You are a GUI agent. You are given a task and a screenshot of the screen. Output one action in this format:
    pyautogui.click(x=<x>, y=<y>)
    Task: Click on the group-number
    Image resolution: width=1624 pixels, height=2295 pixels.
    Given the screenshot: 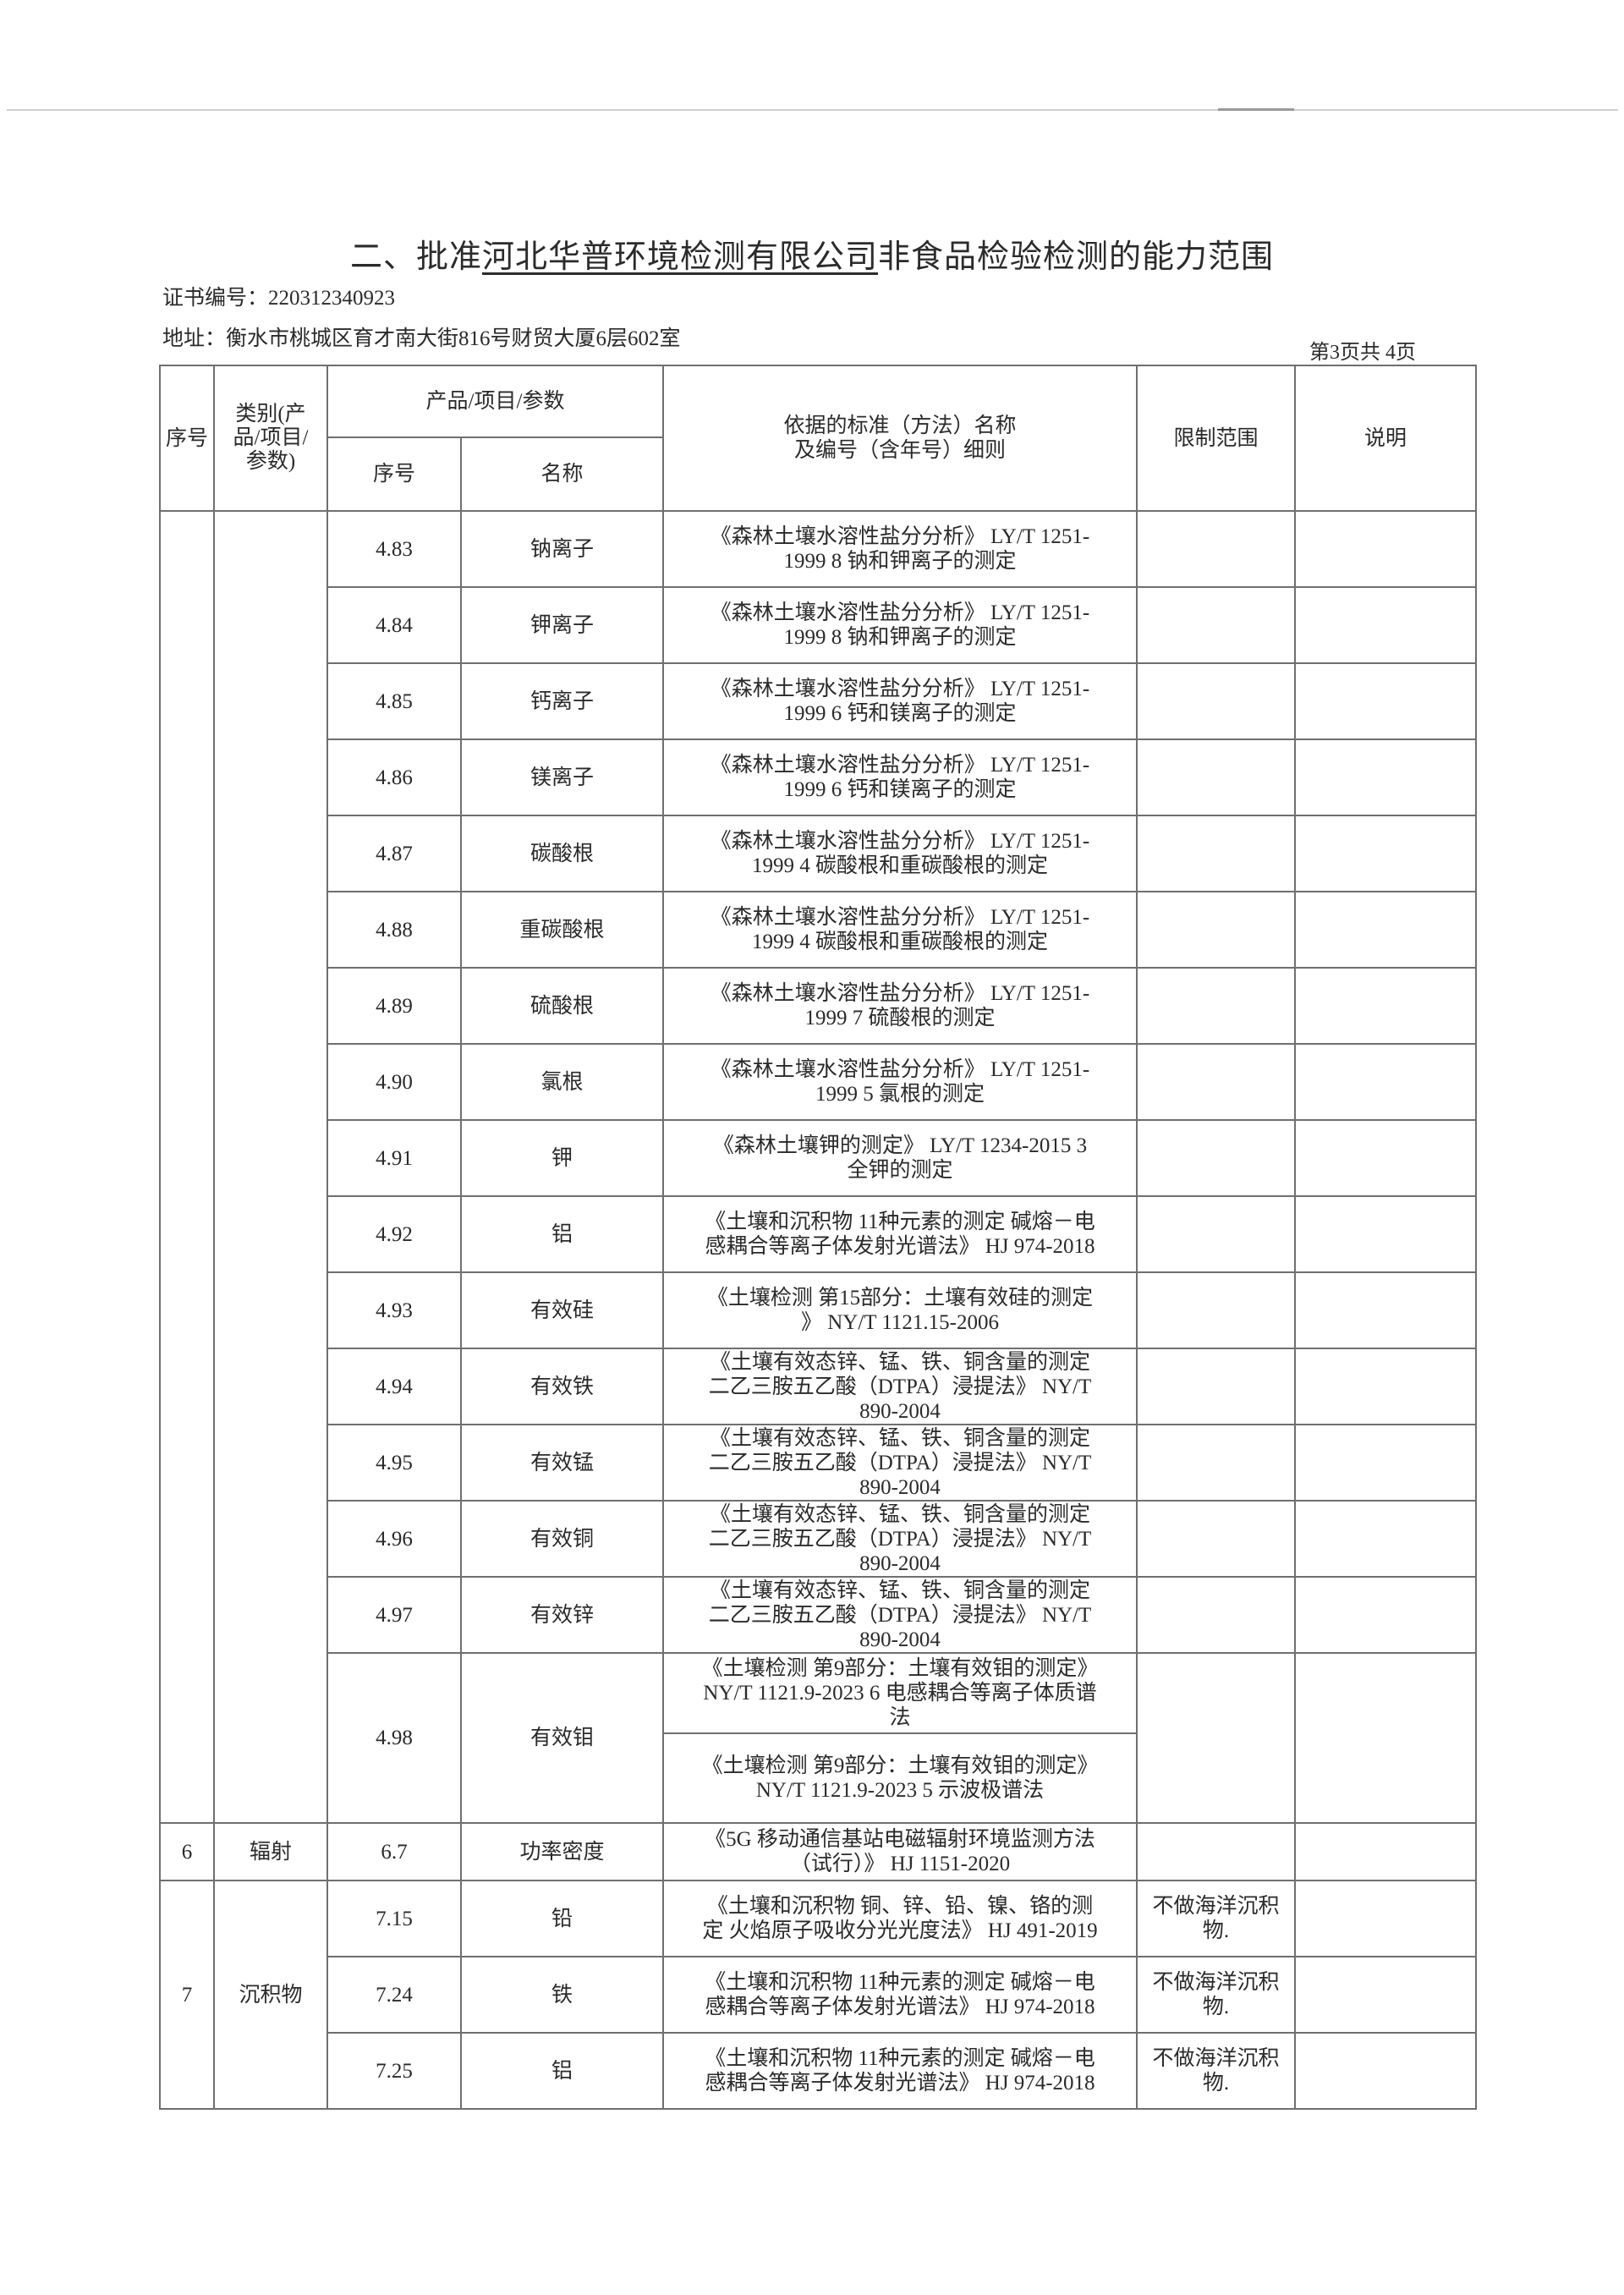 What is the action you would take?
    pyautogui.click(x=187, y=1167)
    